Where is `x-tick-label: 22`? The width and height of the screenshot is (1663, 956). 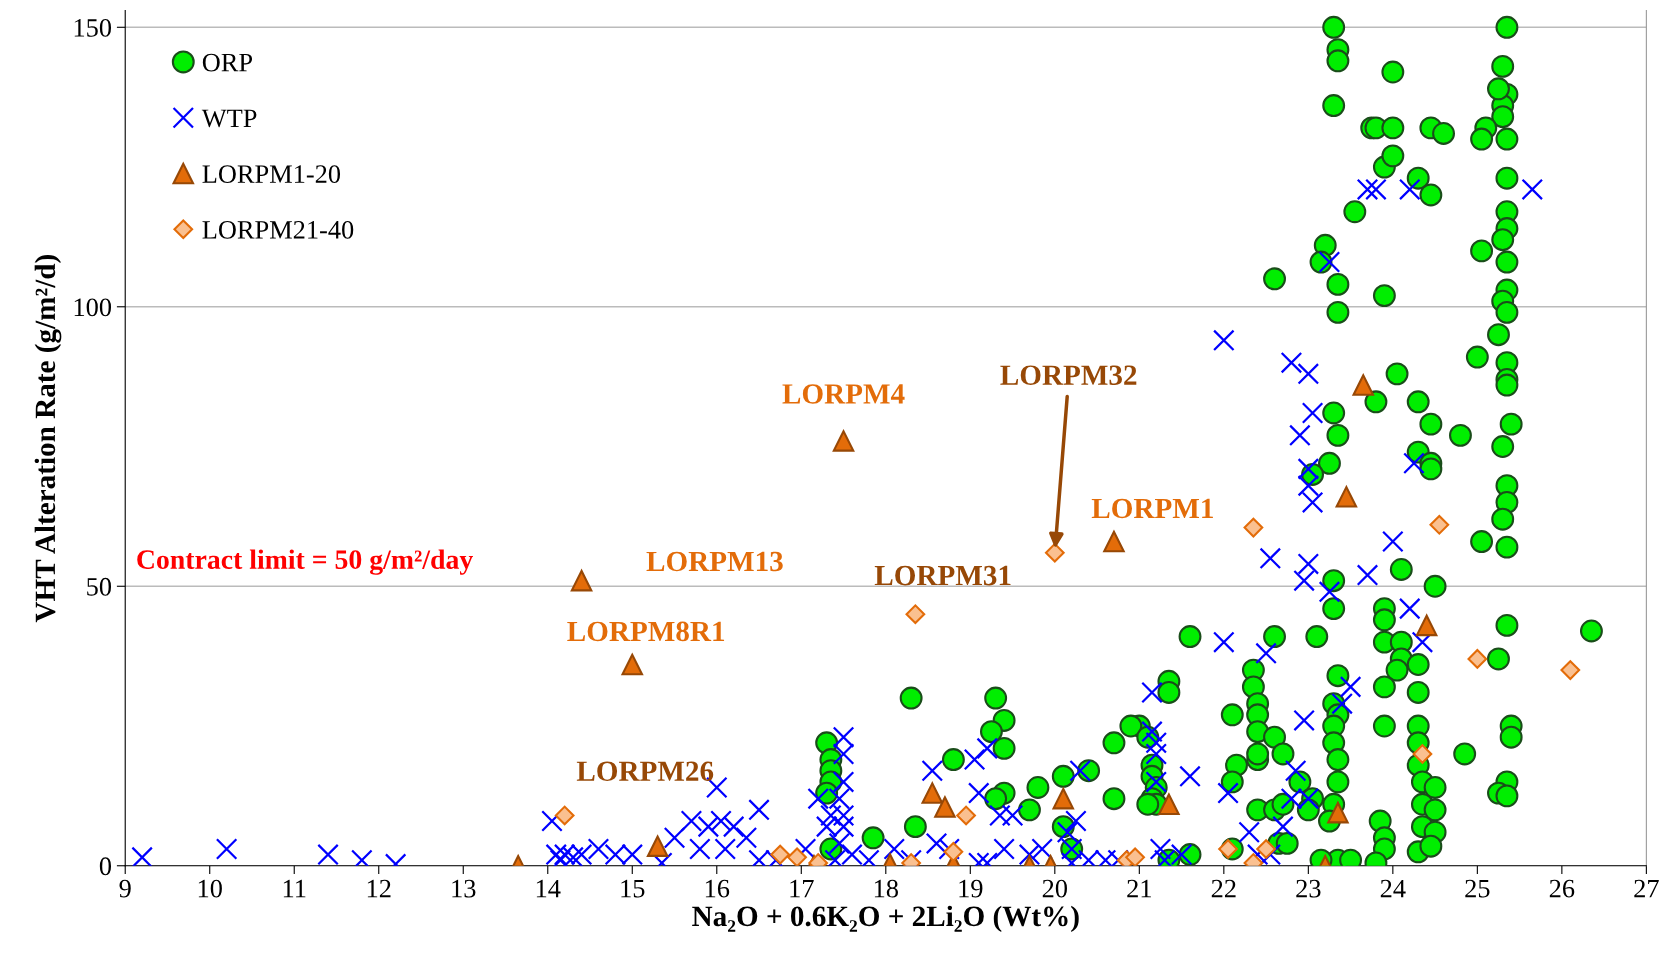 x-tick-label: 22 is located at coordinates (1223, 888).